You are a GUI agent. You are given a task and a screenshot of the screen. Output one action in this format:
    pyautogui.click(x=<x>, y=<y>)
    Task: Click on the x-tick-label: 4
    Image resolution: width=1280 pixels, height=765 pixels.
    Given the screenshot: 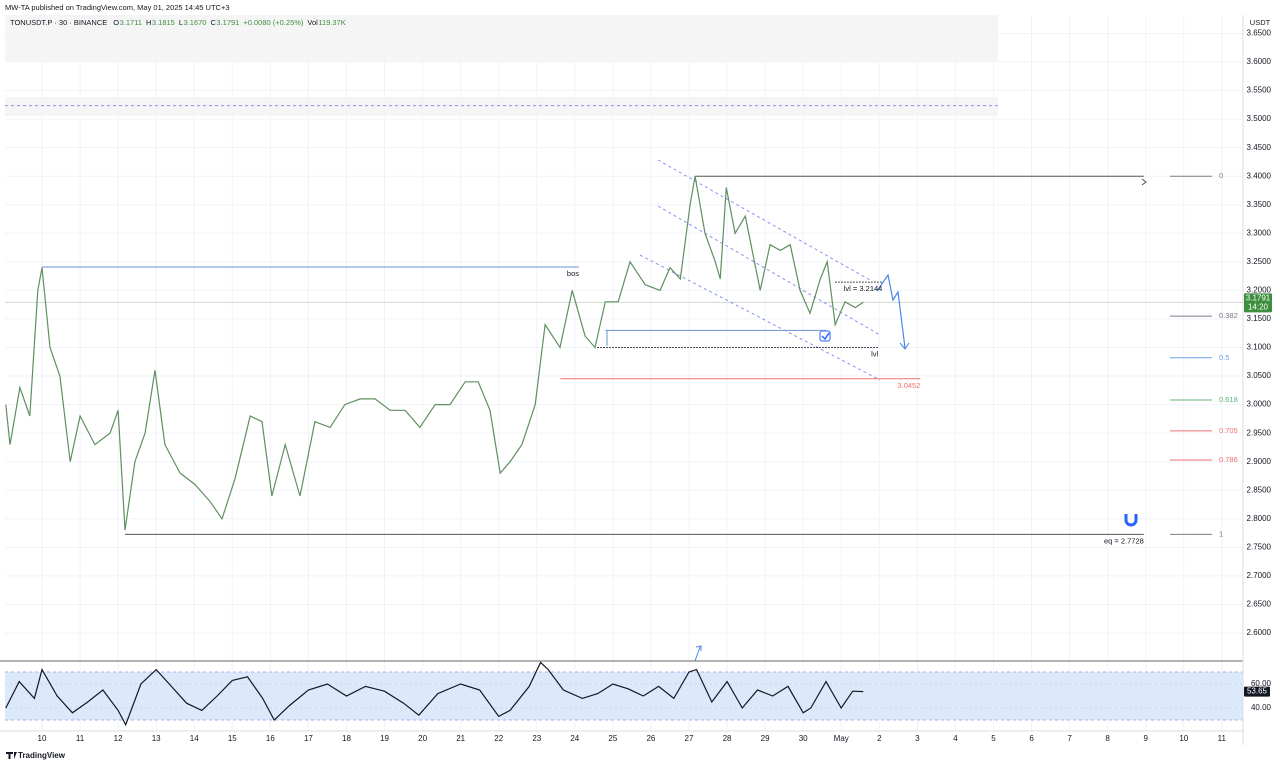 What is the action you would take?
    pyautogui.click(x=955, y=738)
    